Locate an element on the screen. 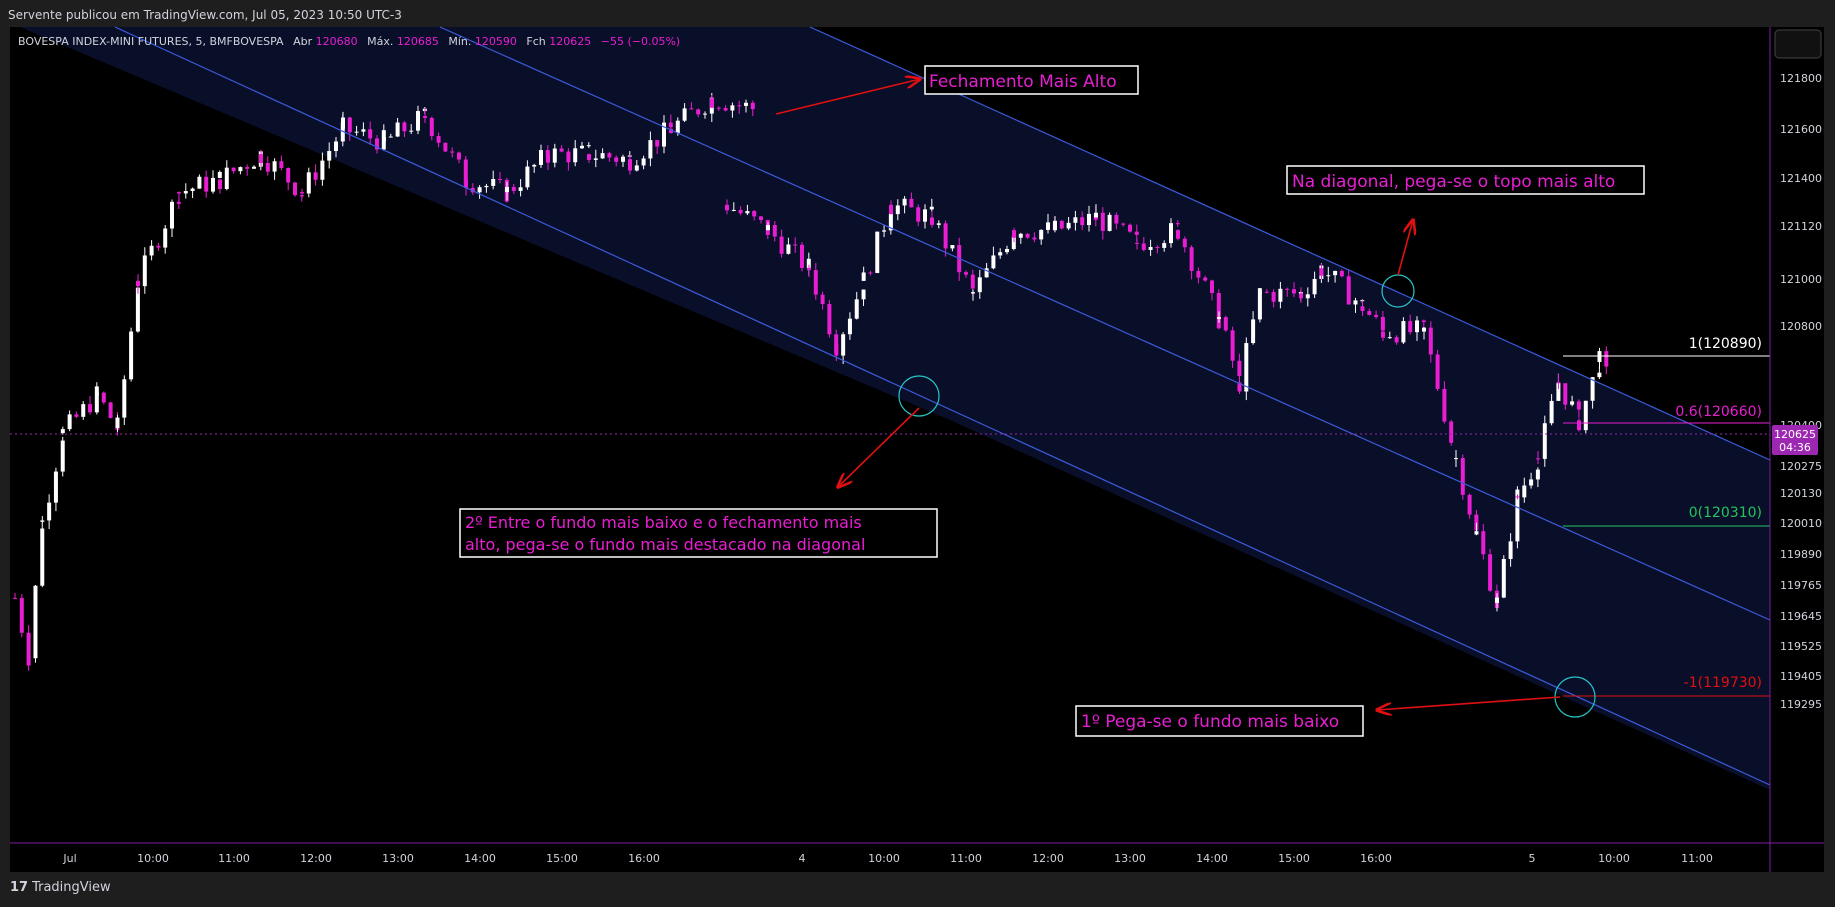 This screenshot has height=907, width=1835. time-tick-label: 10:00 is located at coordinates (153, 858).